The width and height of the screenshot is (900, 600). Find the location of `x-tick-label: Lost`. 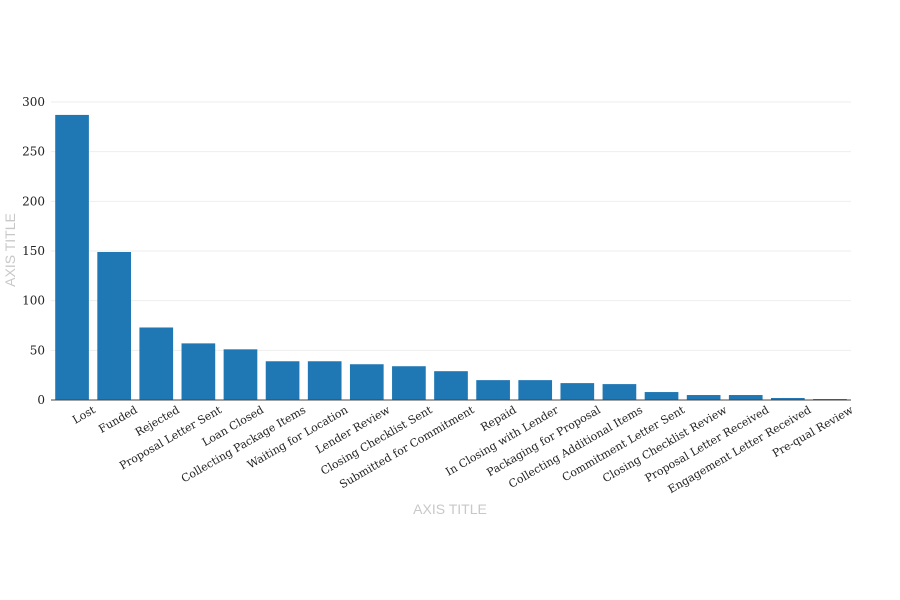

x-tick-label: Lost is located at coordinates (84, 415).